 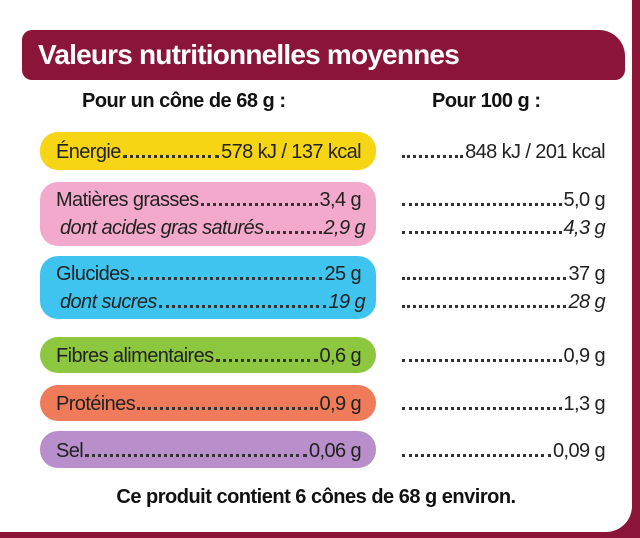 What do you see at coordinates (127, 200) in the screenshot?
I see `nutrient-label: Matières grasses` at bounding box center [127, 200].